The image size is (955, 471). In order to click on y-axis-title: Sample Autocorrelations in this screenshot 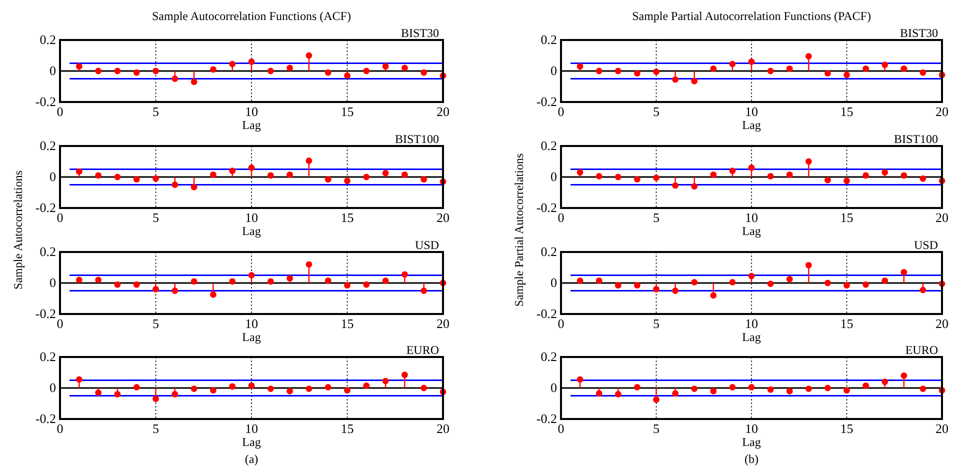, I will do `click(18, 230)`.